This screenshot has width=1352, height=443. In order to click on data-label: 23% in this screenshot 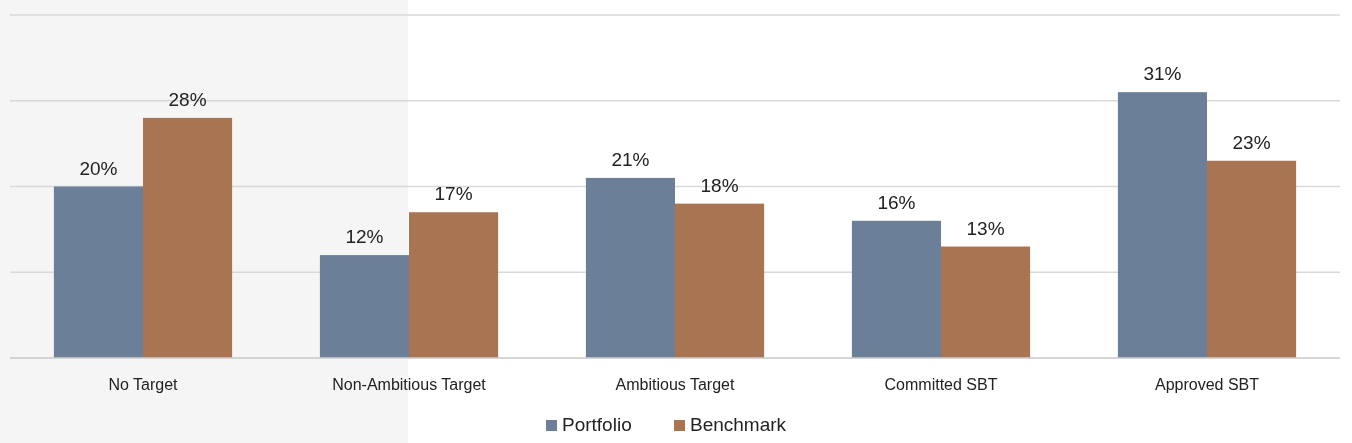, I will do `click(1251, 142)`.